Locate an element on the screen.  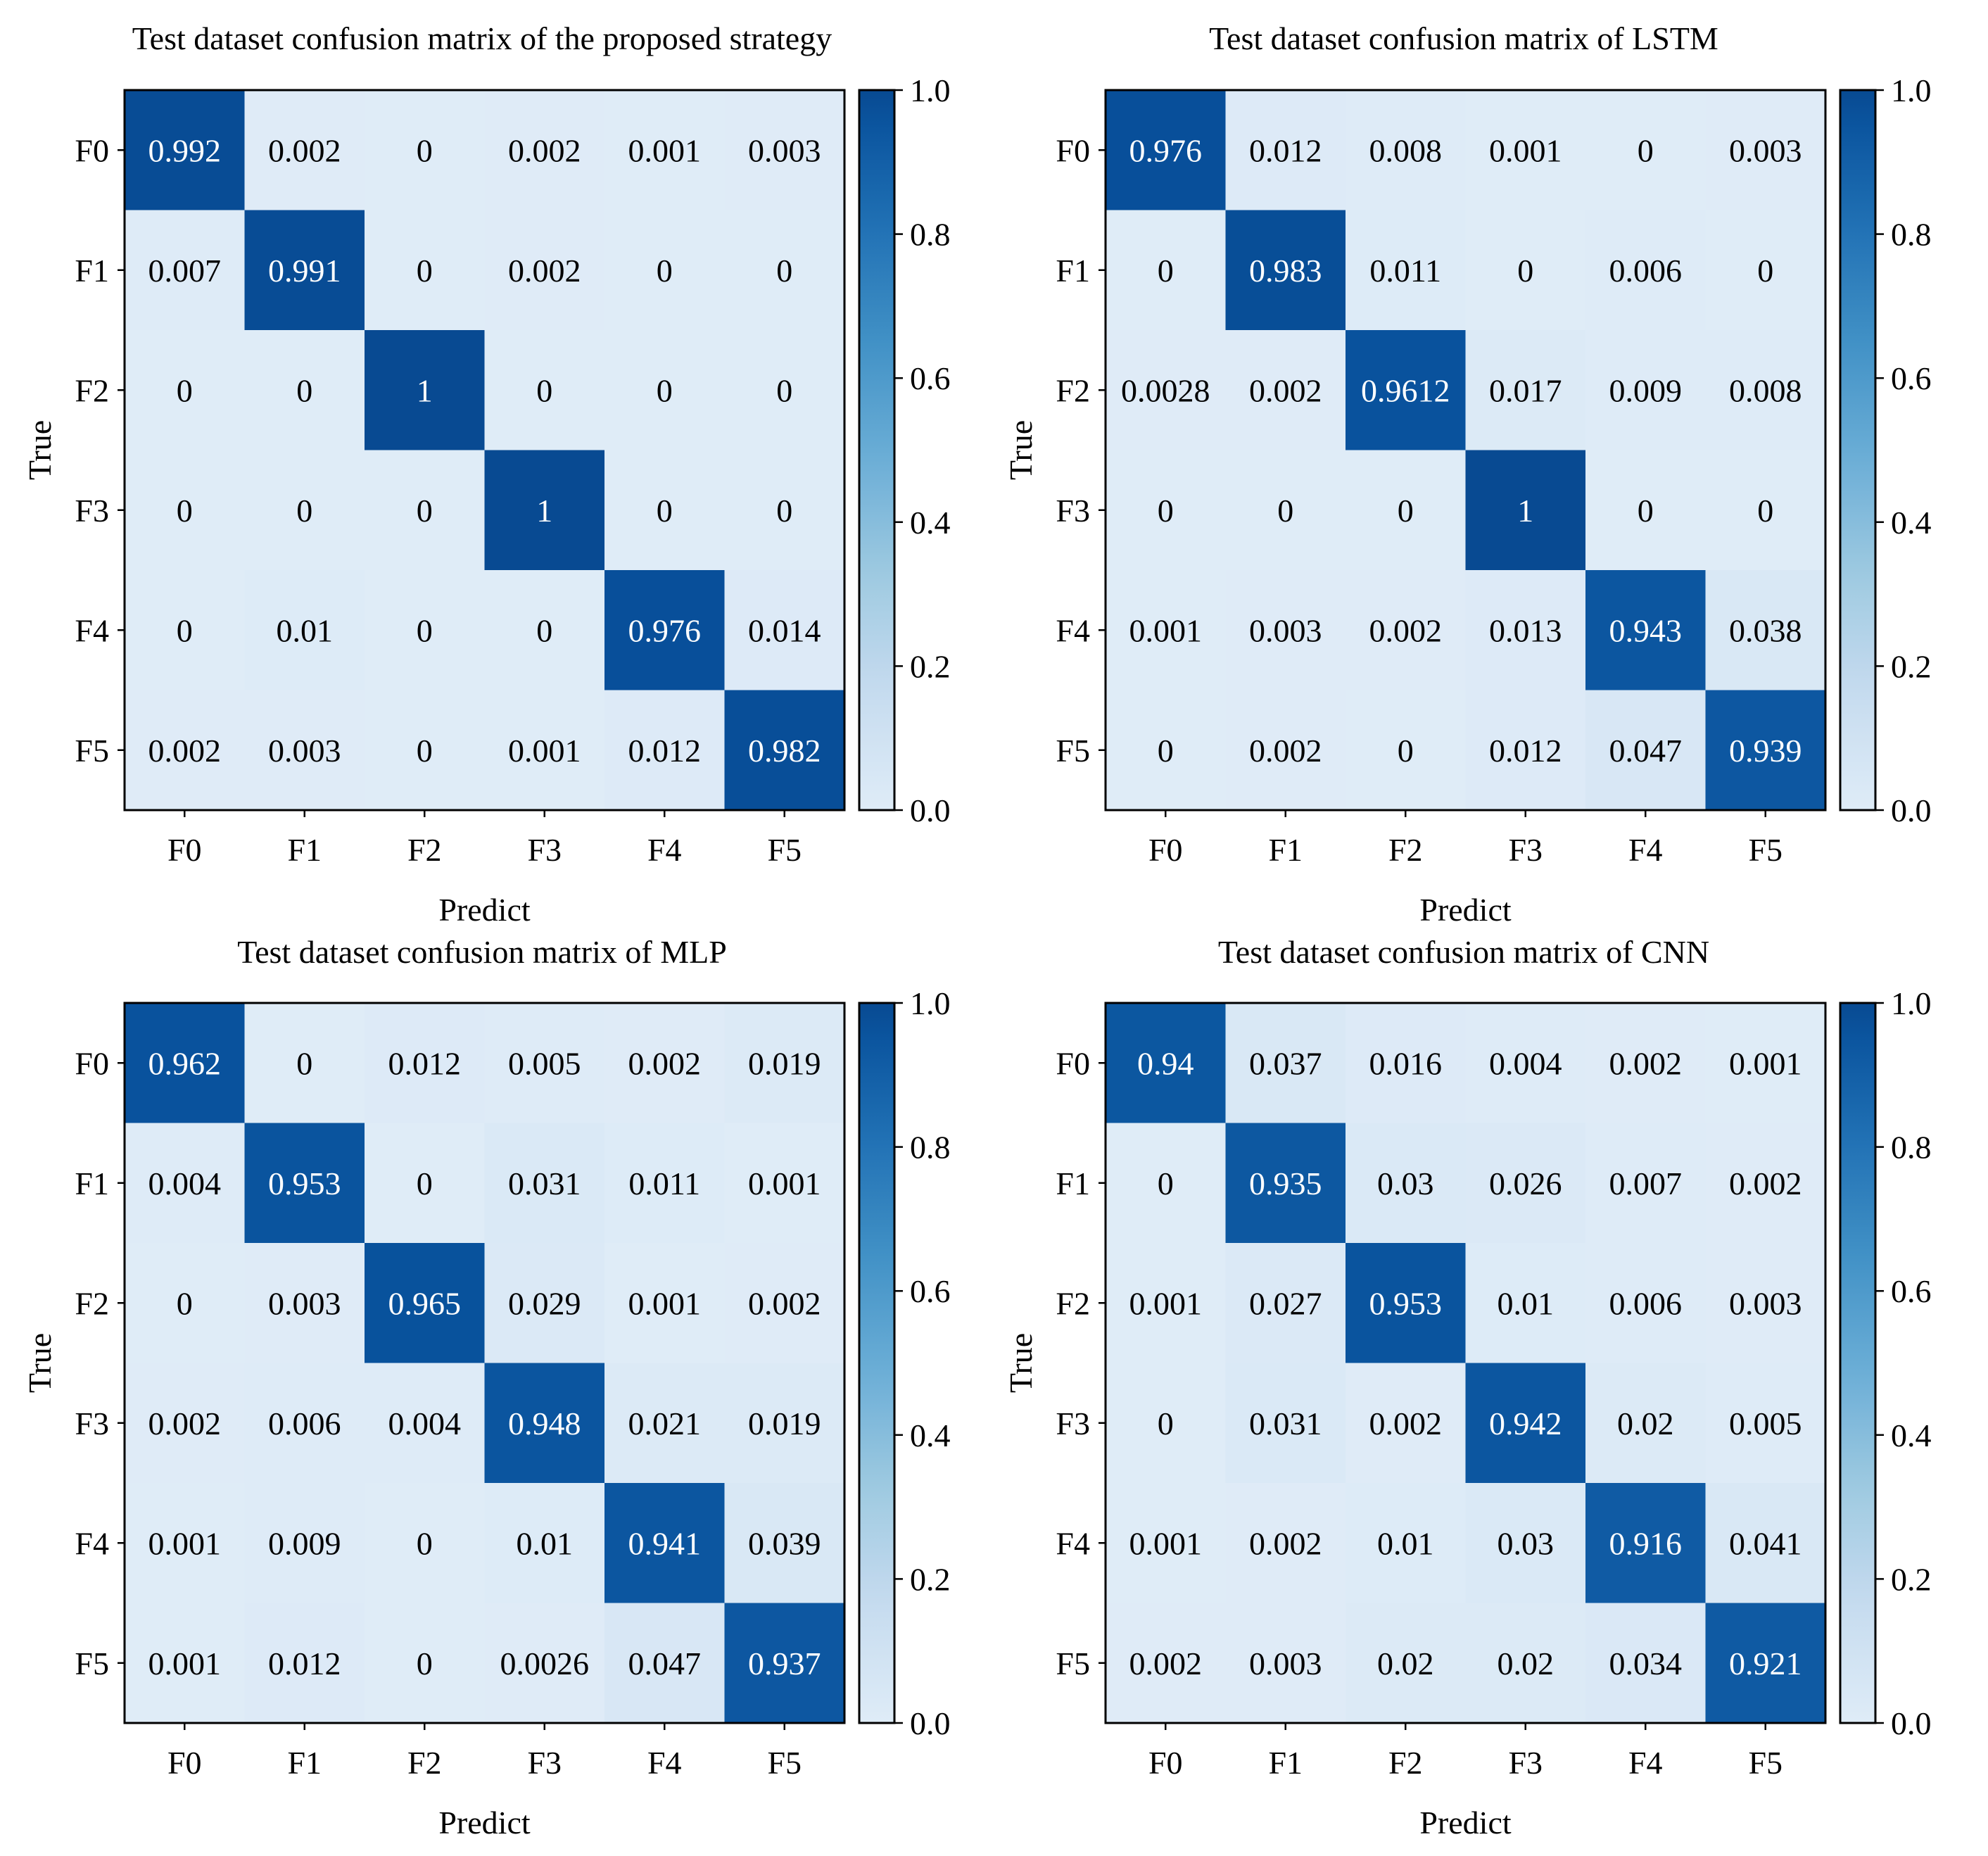
x-tick-label: F3 is located at coordinates (544, 1763).